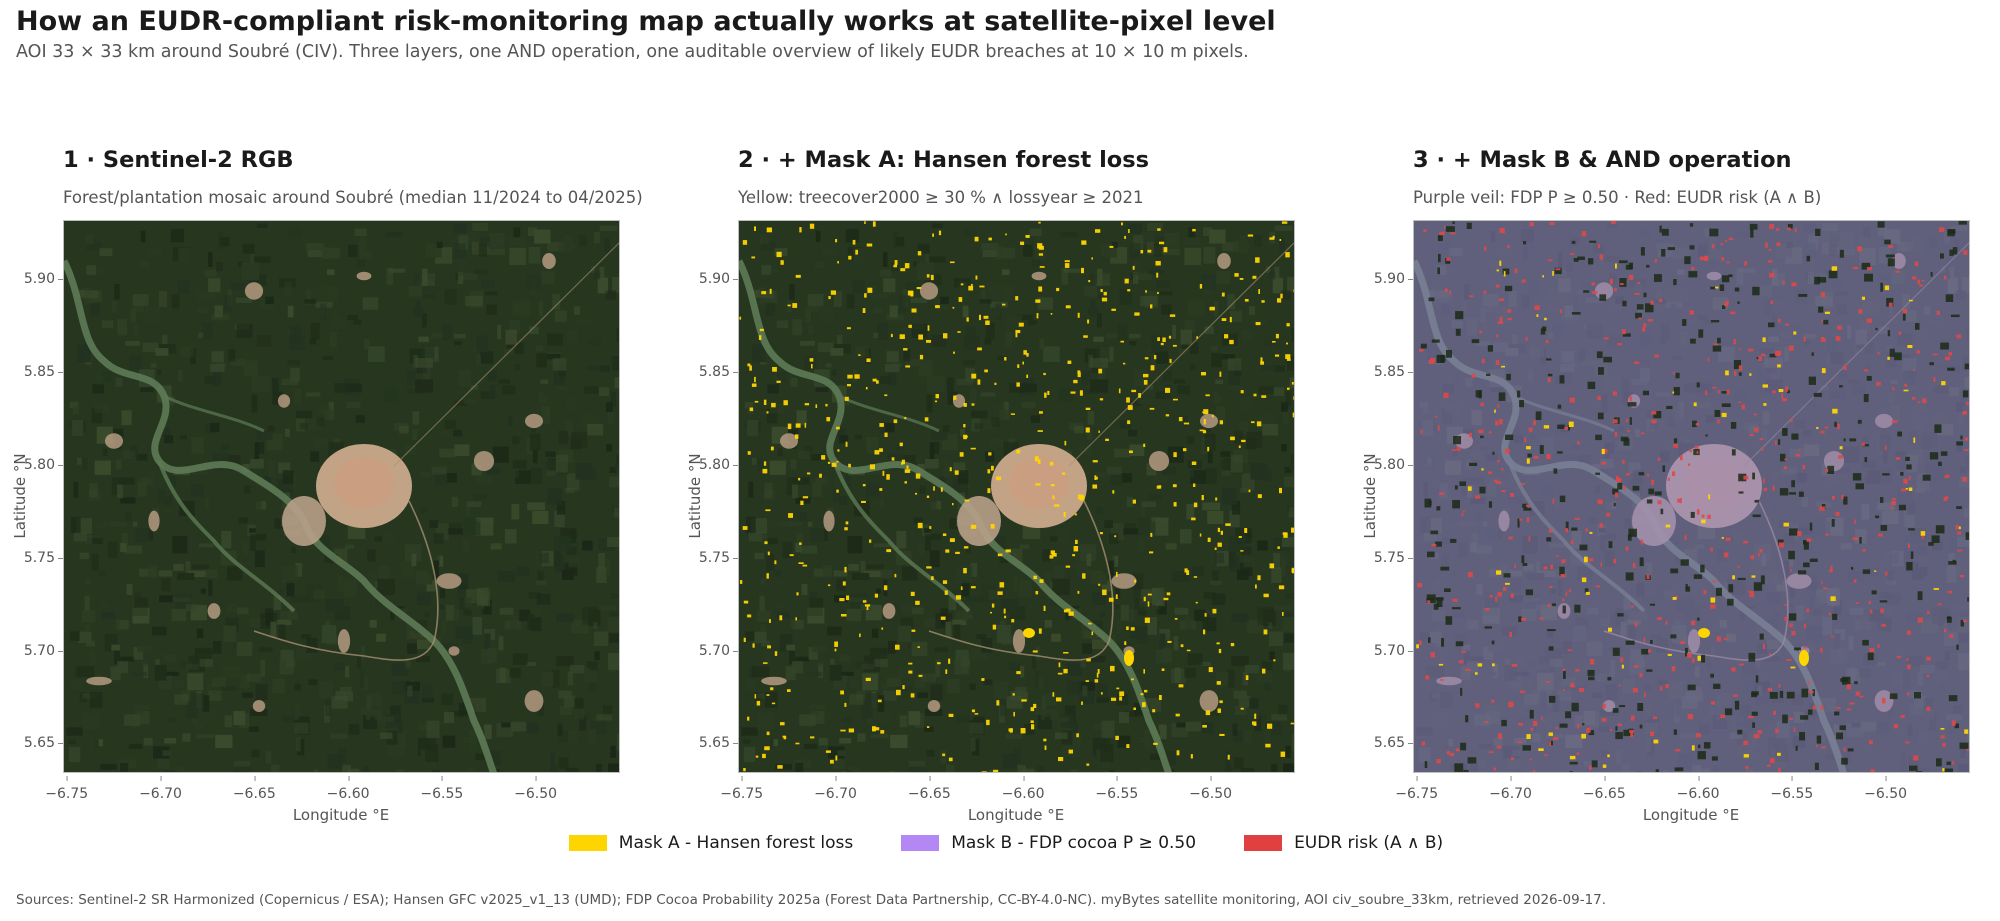 Image resolution: width=2000 pixels, height=921 pixels. I want to click on legend-item-mask-a: Mask A - Hansen forest loss, so click(705, 843).